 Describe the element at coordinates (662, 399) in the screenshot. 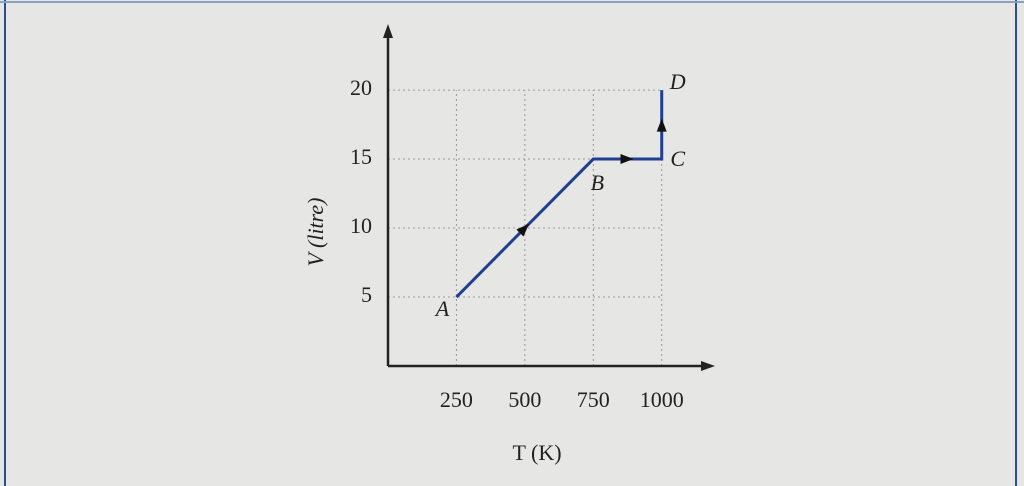

I see `x-tick-label: 1000` at that location.